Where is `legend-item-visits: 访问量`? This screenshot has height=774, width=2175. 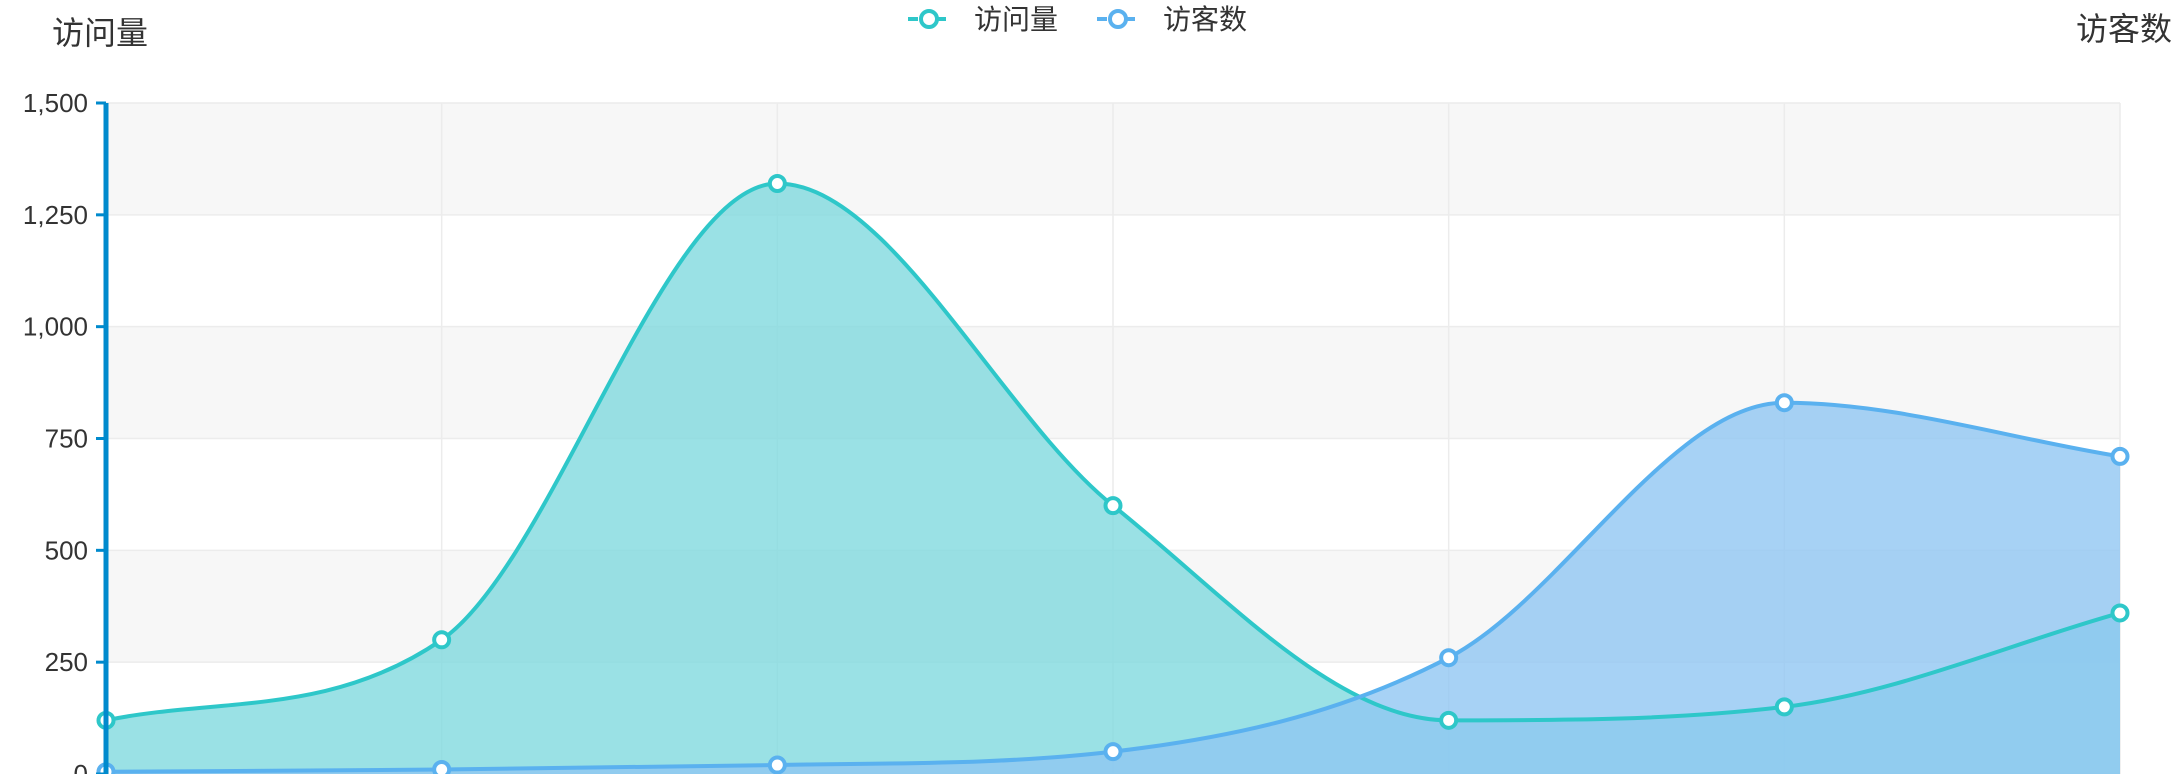
legend-item-visits: 访问量 is located at coordinates (983, 19).